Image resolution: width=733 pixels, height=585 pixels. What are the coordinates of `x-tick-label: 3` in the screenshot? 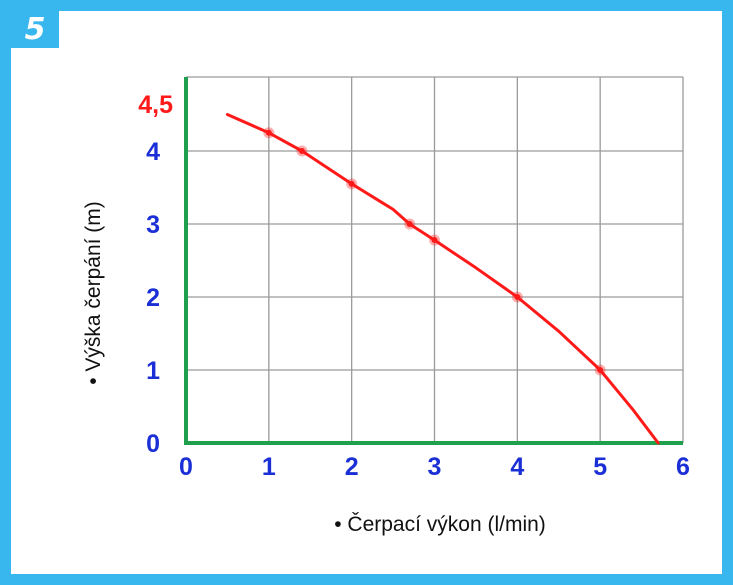 It's located at (435, 467).